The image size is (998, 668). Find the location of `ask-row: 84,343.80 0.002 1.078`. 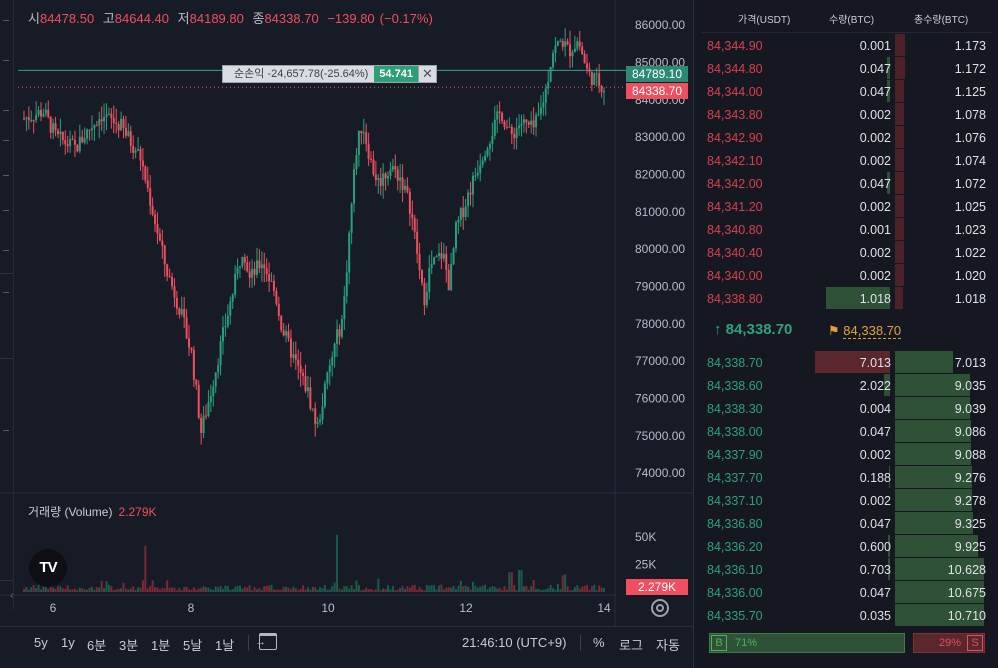

ask-row: 84,343.80 0.002 1.078 is located at coordinates (847, 114).